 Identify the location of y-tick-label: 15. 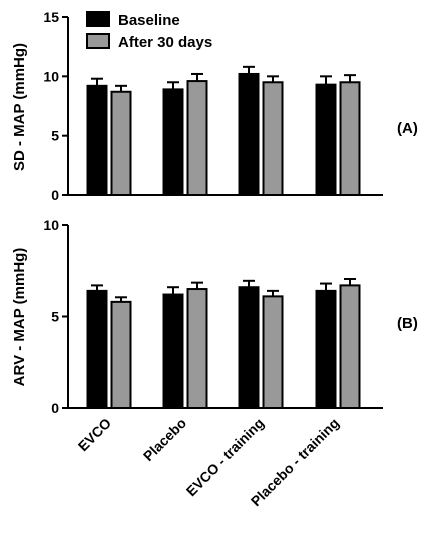
(51, 17).